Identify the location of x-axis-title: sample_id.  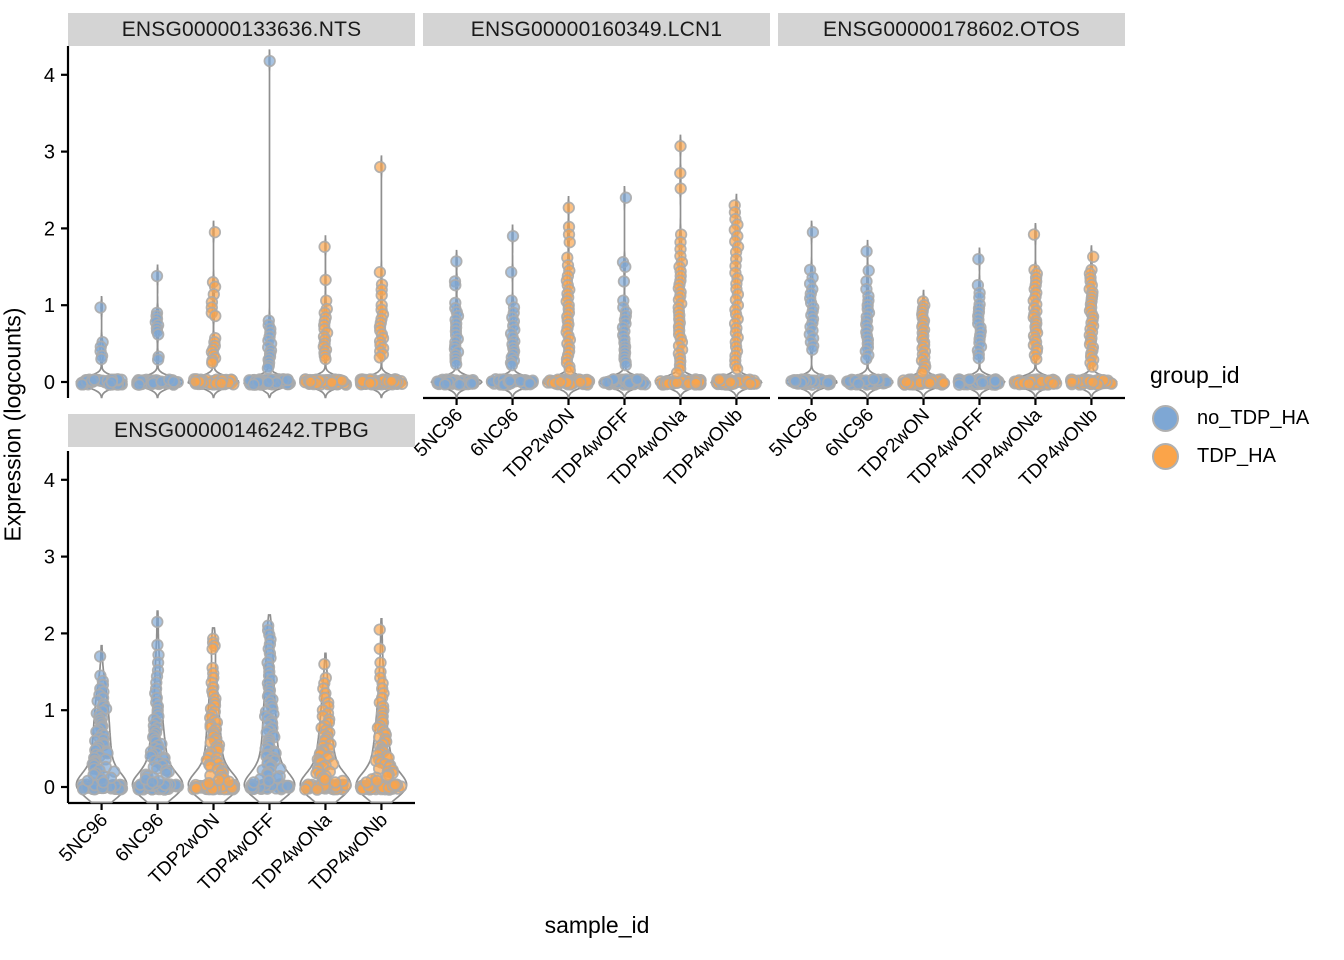
(597, 925).